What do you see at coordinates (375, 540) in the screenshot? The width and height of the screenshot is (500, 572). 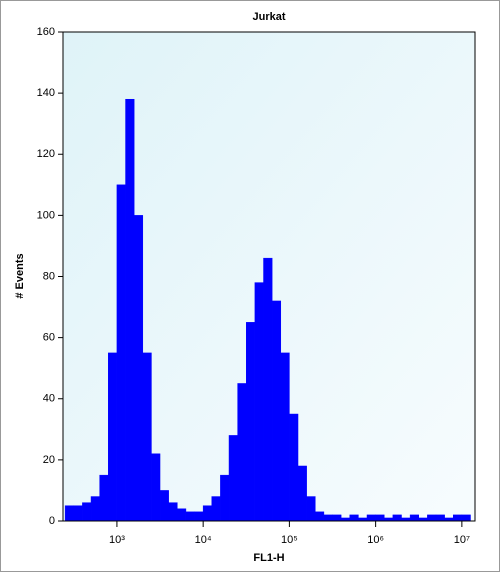 I see `x-tick-label: 10⁶` at bounding box center [375, 540].